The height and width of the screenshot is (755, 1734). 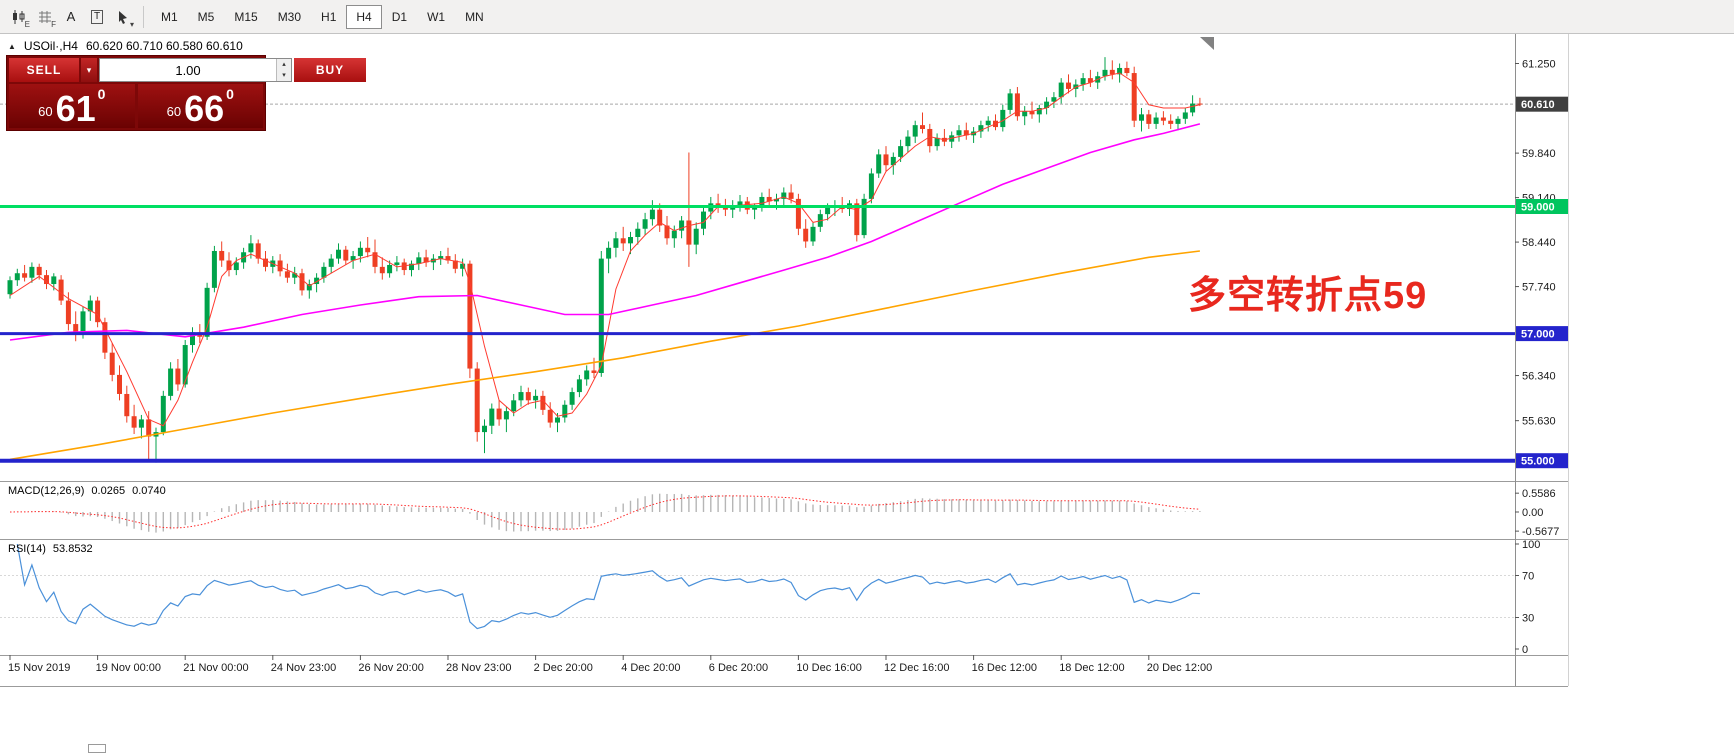 I want to click on timeframe-toolbar: M1 M5 M15 M30 H1 H4 D1 W1 MN, so click(x=322, y=16).